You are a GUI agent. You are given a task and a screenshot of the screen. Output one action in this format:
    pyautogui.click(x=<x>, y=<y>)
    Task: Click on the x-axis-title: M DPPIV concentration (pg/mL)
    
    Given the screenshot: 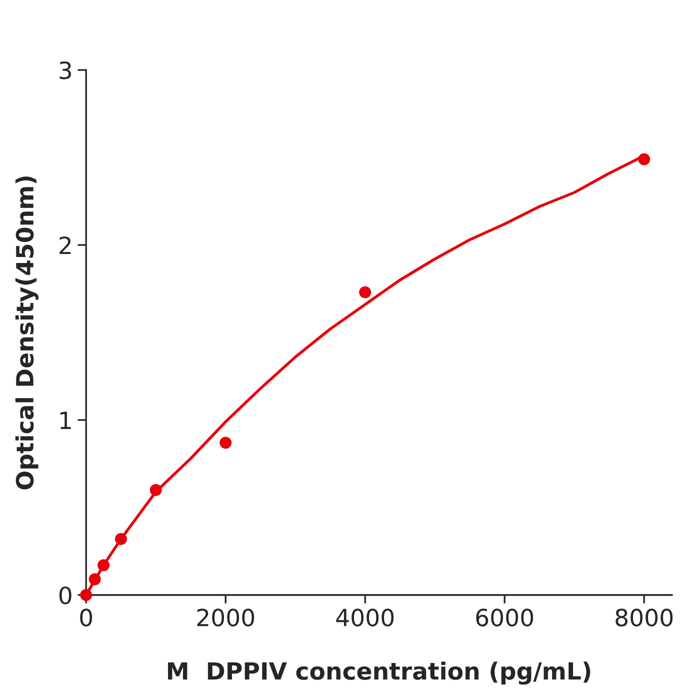 What is the action you would take?
    pyautogui.click(x=379, y=673)
    